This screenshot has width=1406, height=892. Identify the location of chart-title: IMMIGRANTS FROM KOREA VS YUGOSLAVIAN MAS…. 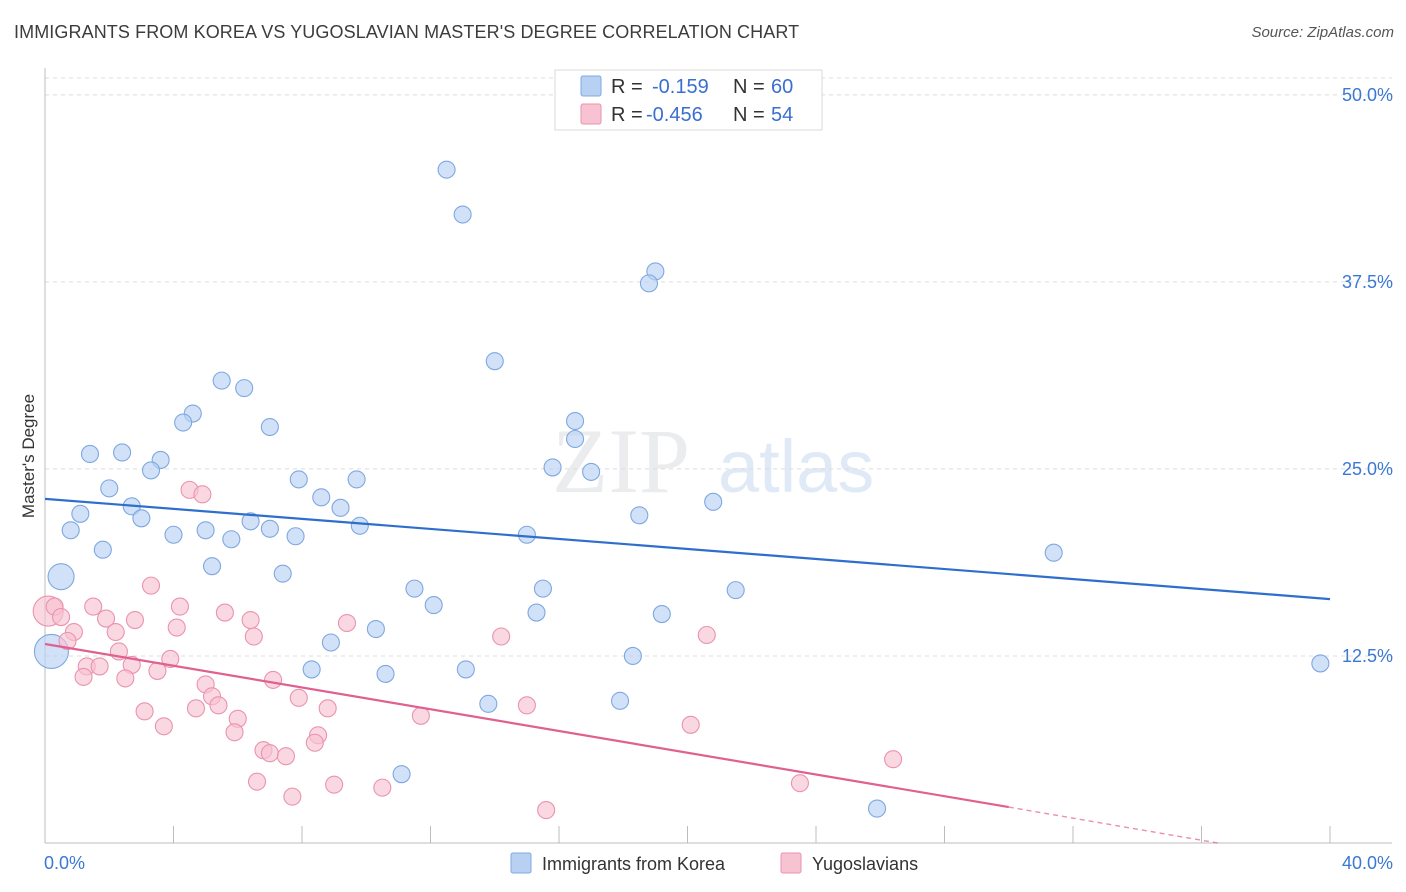
(407, 32).